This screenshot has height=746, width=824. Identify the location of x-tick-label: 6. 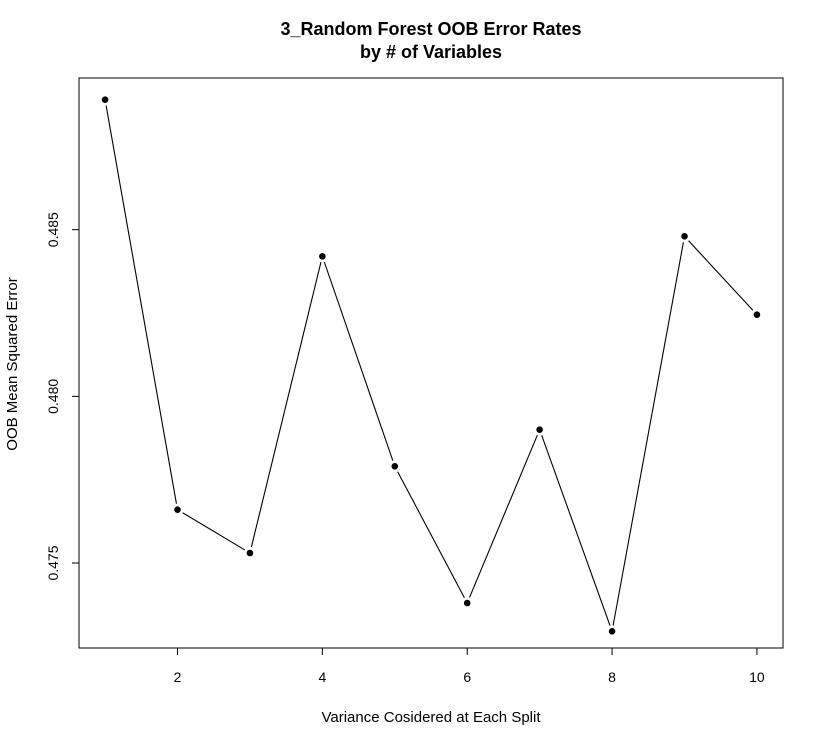
(467, 677).